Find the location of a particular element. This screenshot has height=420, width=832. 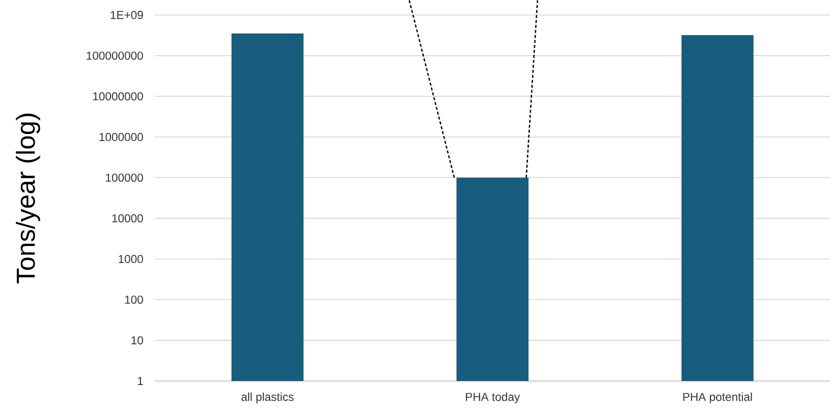

y-axis-title: Tons/year (log) is located at coordinates (28, 199).